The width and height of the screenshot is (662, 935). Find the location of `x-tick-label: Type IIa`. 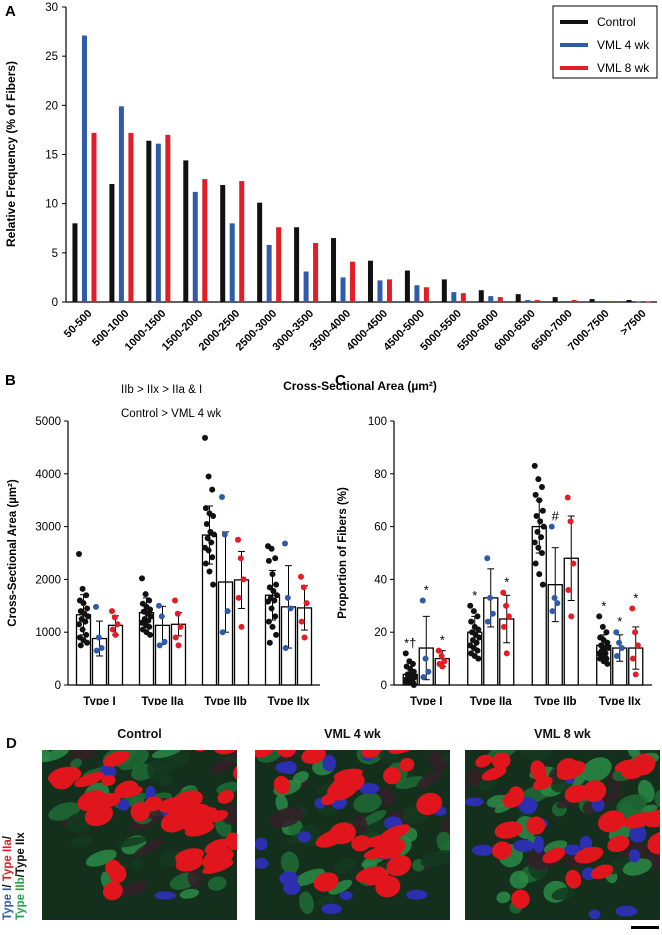

x-tick-label: Type IIa is located at coordinates (163, 700).